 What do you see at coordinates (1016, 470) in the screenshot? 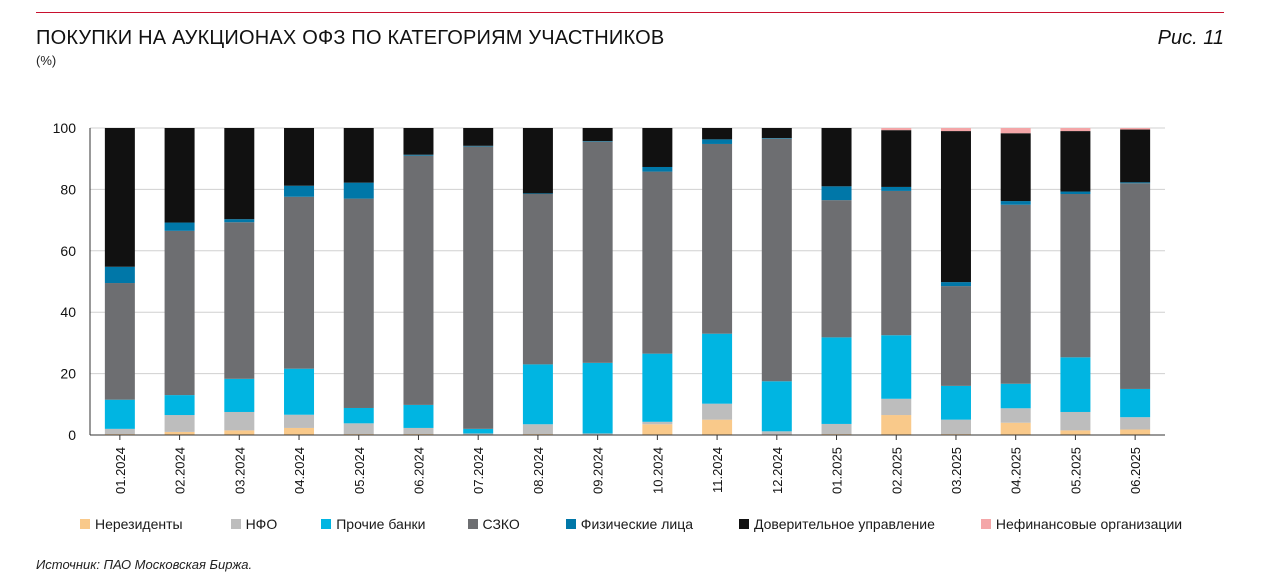
I see `x-tick-label: 04.2025` at bounding box center [1016, 470].